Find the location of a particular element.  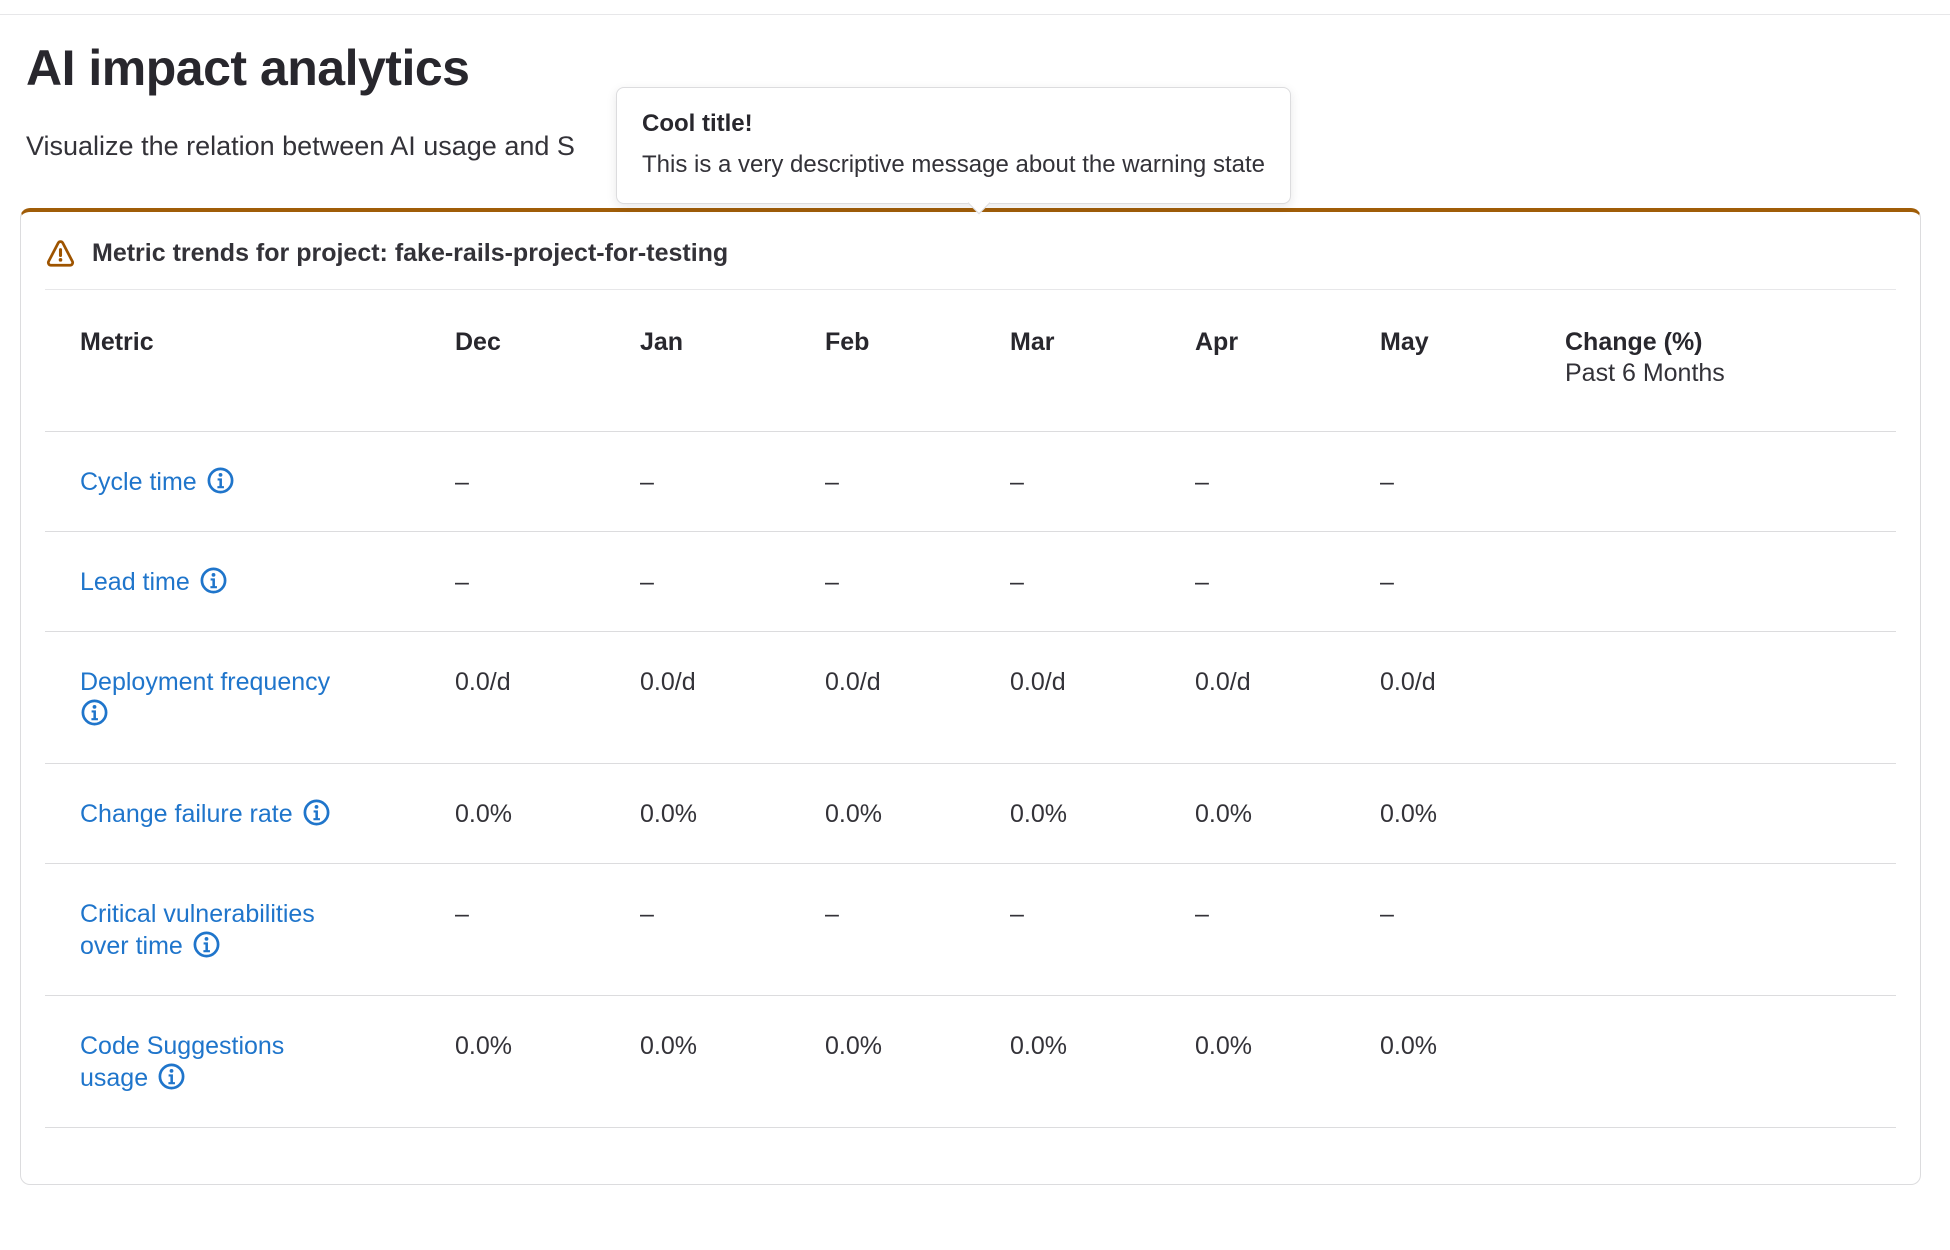

column-header-may: May is located at coordinates (1437, 360).